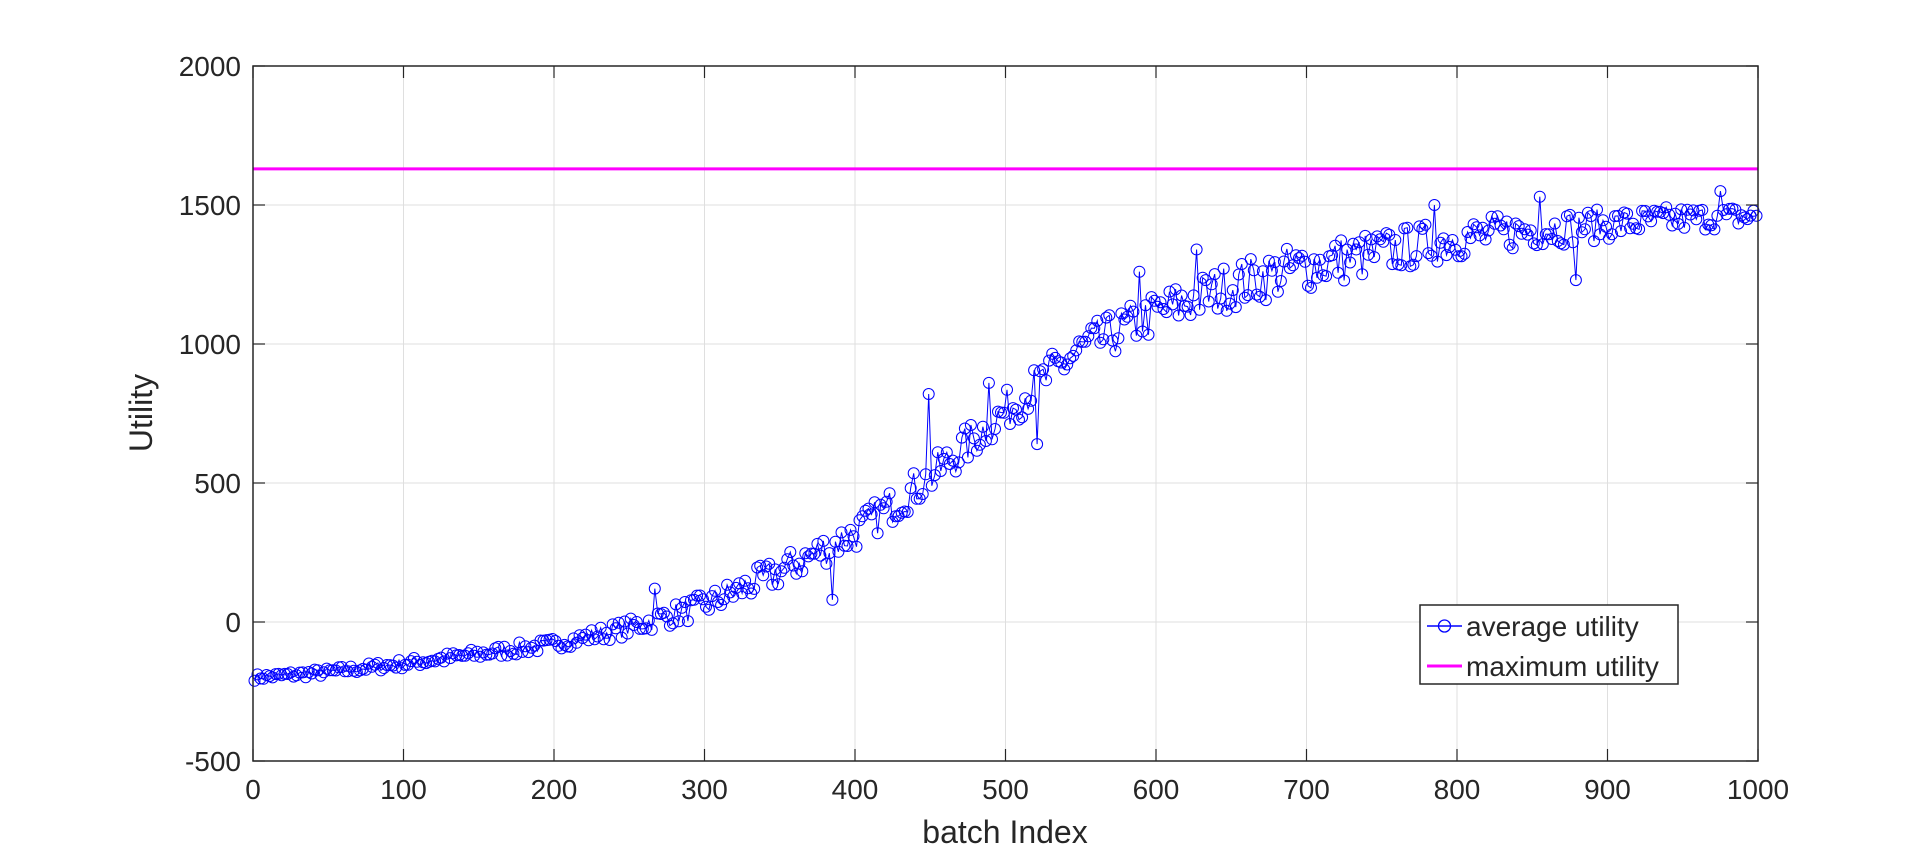 Image resolution: width=1920 pixels, height=852 pixels. What do you see at coordinates (213, 761) in the screenshot?
I see `y-tick-label: -500` at bounding box center [213, 761].